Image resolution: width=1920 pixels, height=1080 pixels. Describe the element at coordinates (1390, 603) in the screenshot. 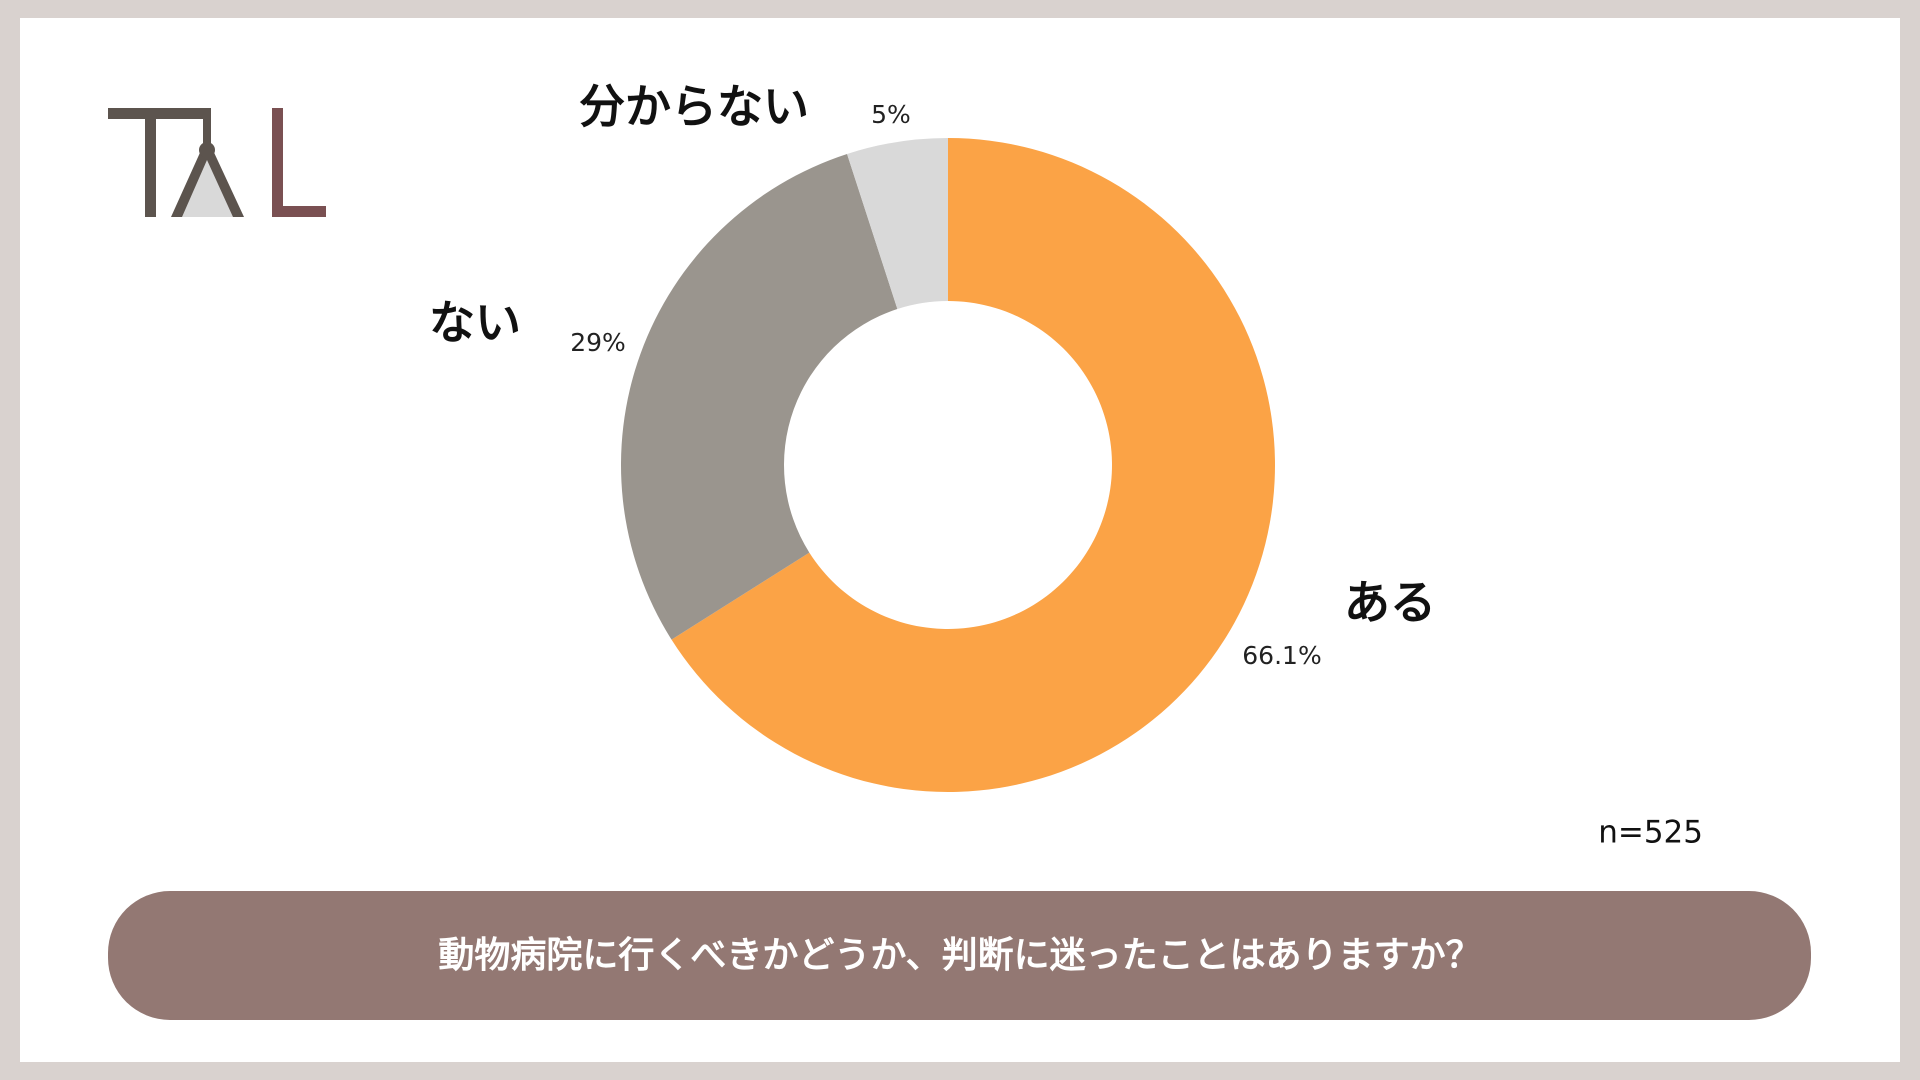

I see `category-label: ある` at that location.